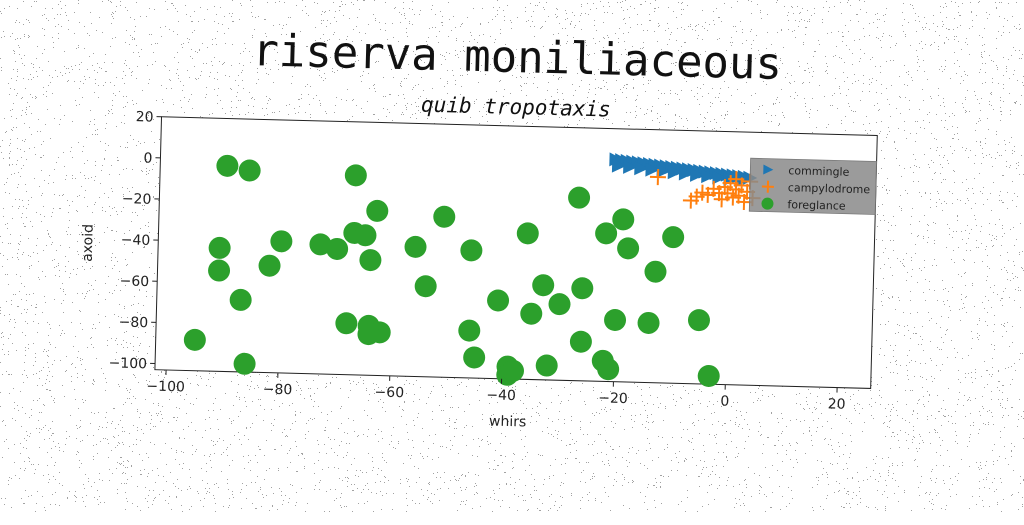  Describe the element at coordinates (724, 402) in the screenshot. I see `x-tick-label: 0` at that location.